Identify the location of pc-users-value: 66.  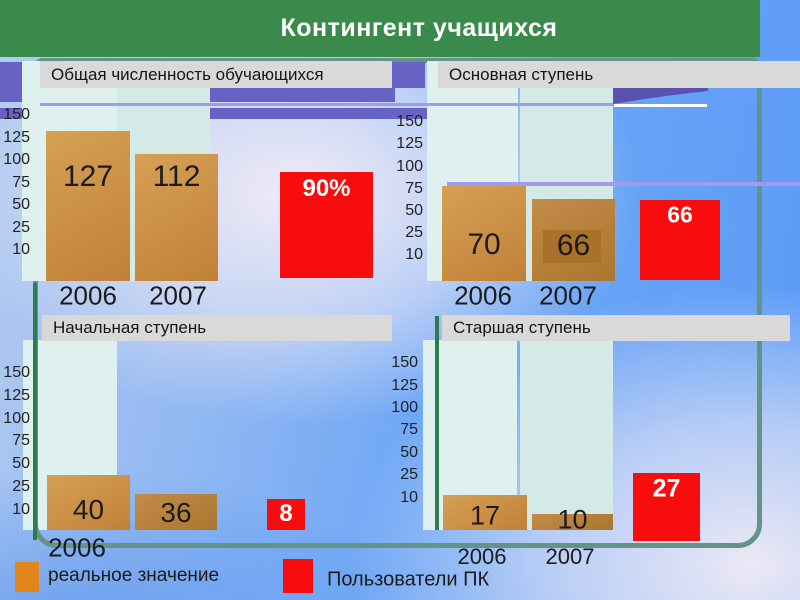
(680, 214).